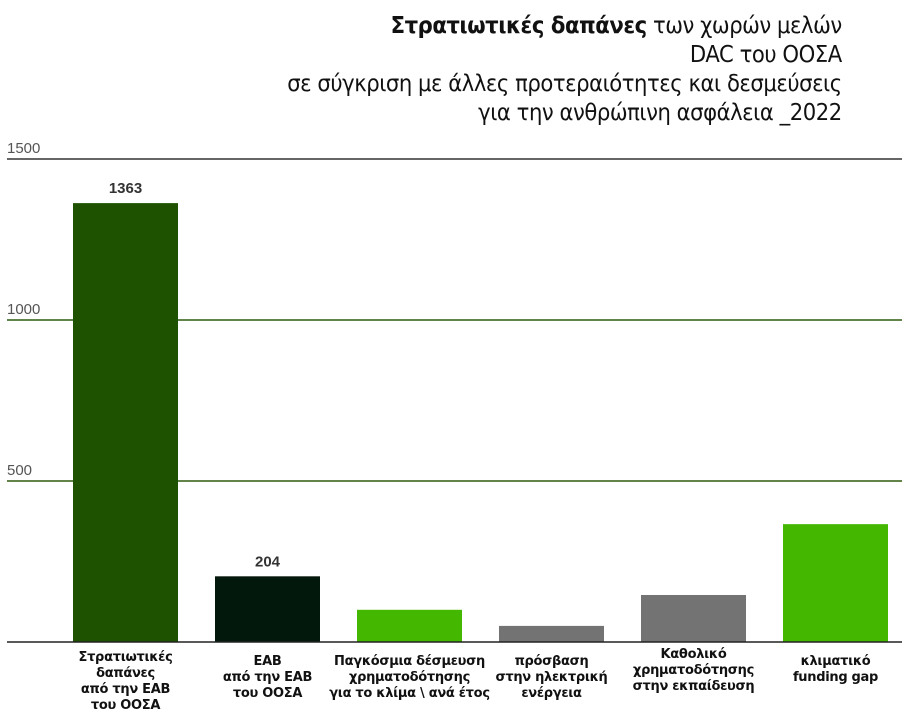  I want to click on x-category-label: για το κλίμα \ ανά έτος, so click(409, 693).